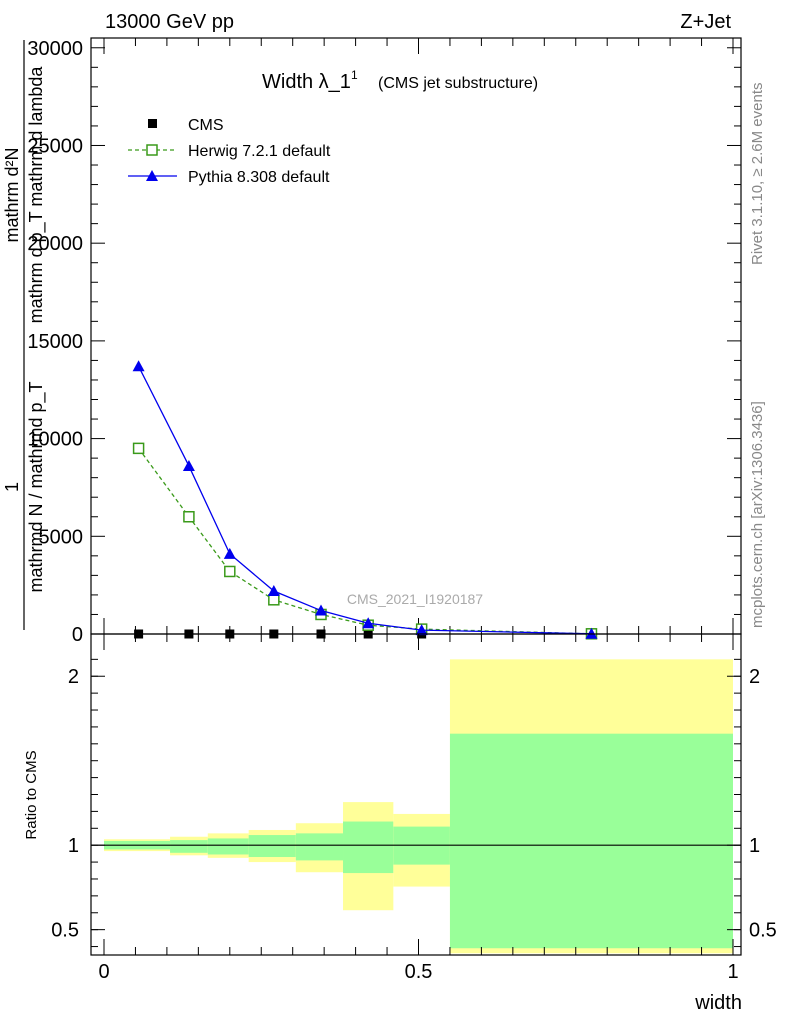 This screenshot has height=1024, width=786. I want to click on chart-title: Width λ_11, so click(310, 80).